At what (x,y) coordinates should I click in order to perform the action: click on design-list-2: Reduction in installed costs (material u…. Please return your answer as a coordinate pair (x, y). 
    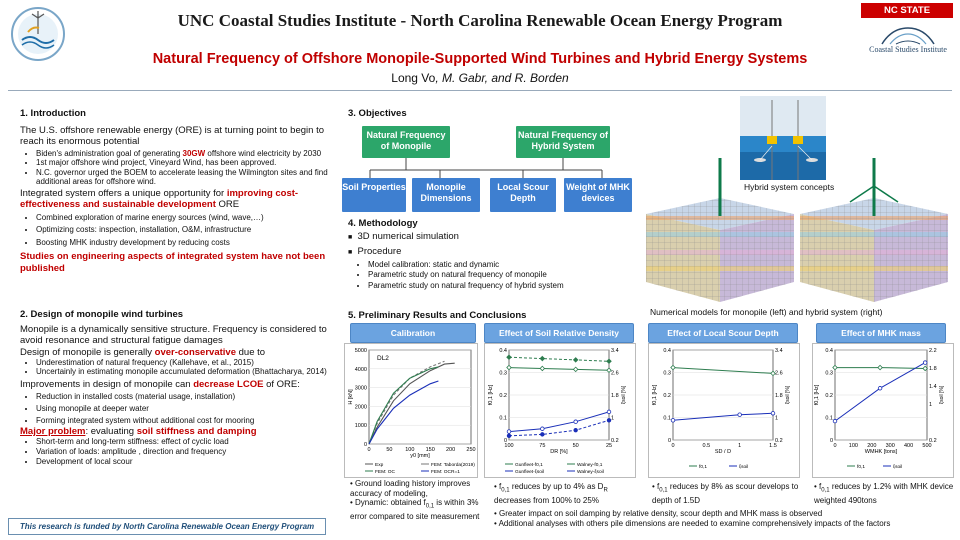
    Looking at the image, I should click on (186, 408).